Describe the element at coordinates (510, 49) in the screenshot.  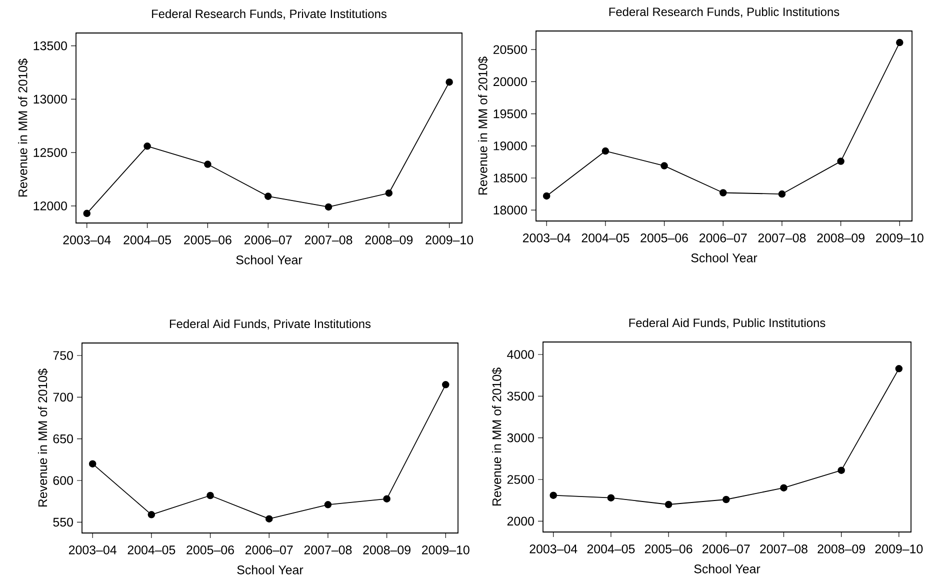
I see `y-tick-label: 20500` at that location.